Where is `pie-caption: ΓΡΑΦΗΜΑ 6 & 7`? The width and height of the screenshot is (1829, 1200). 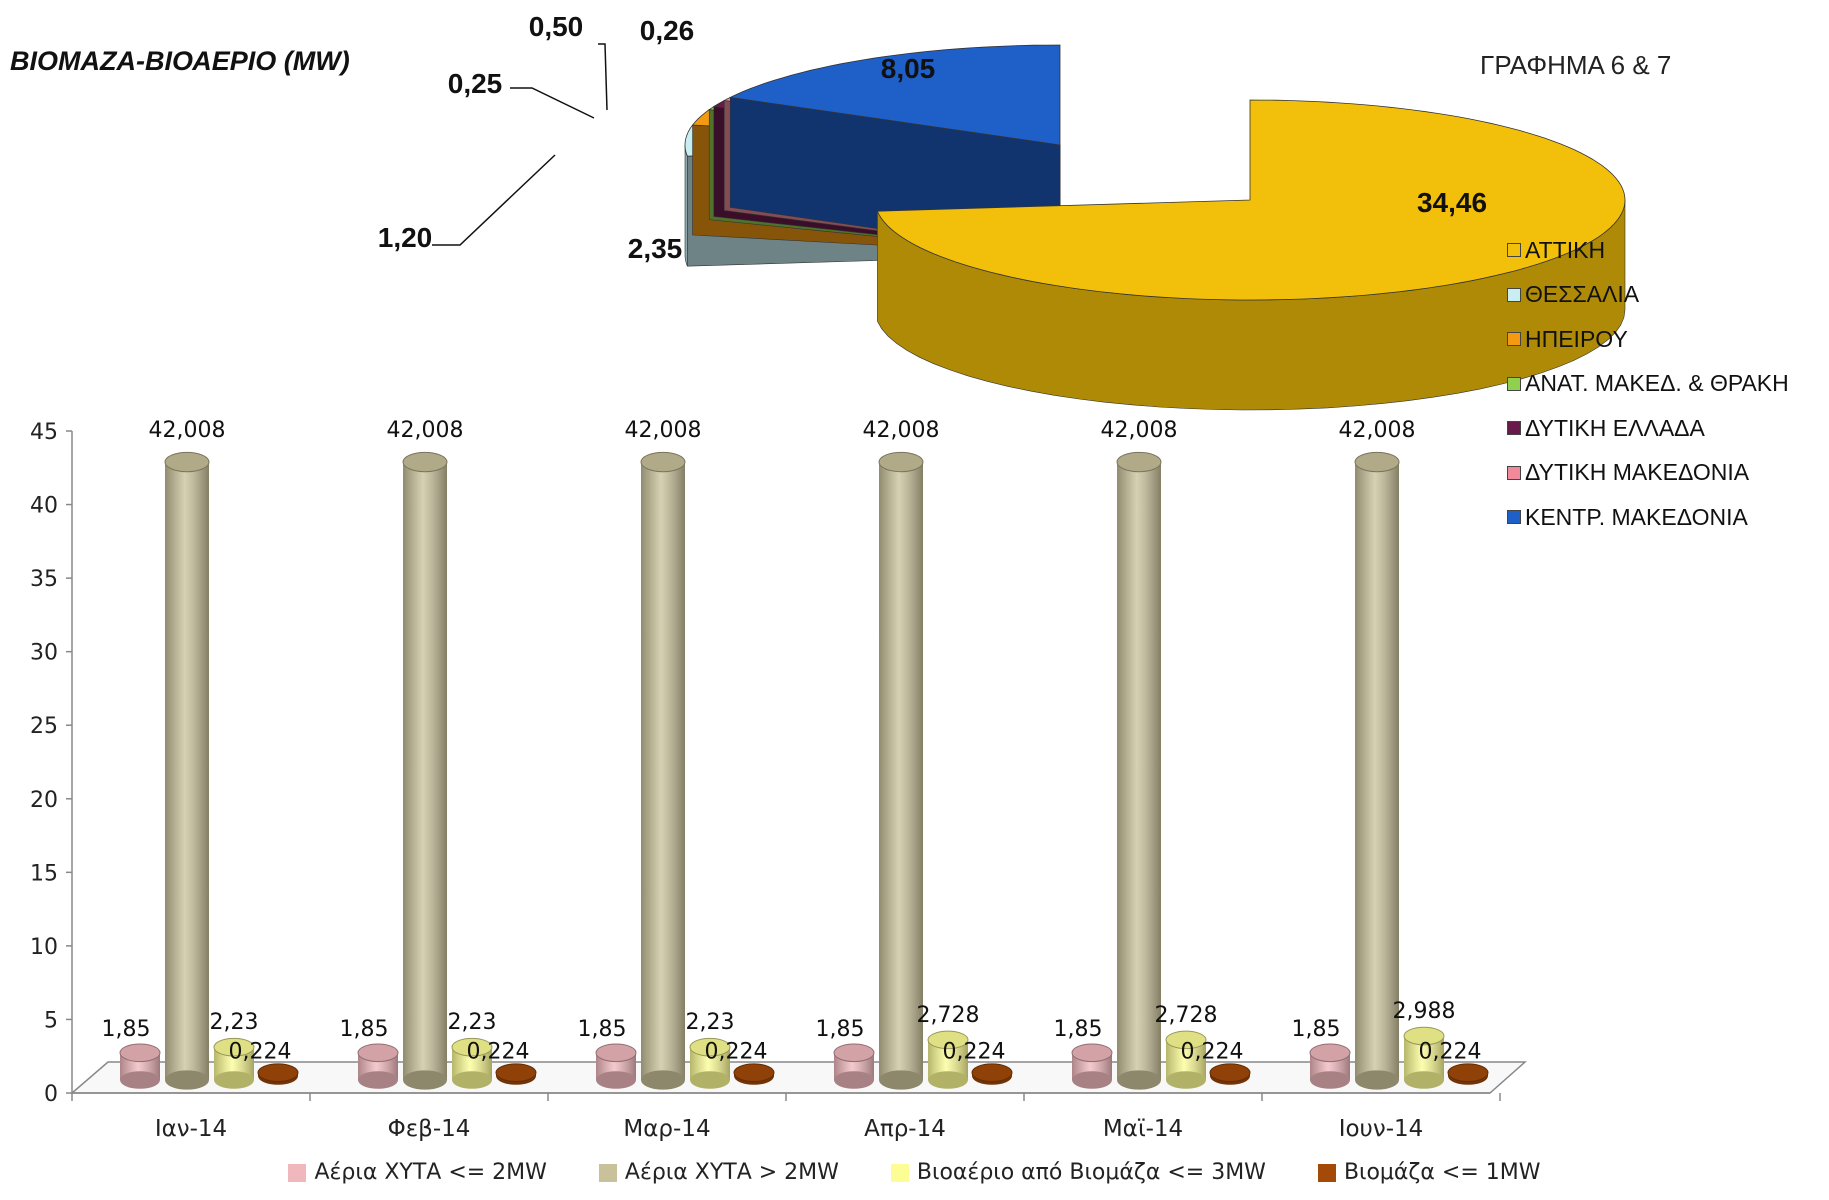
pie-caption: ΓΡΑΦΗΜΑ 6 & 7 is located at coordinates (1576, 65).